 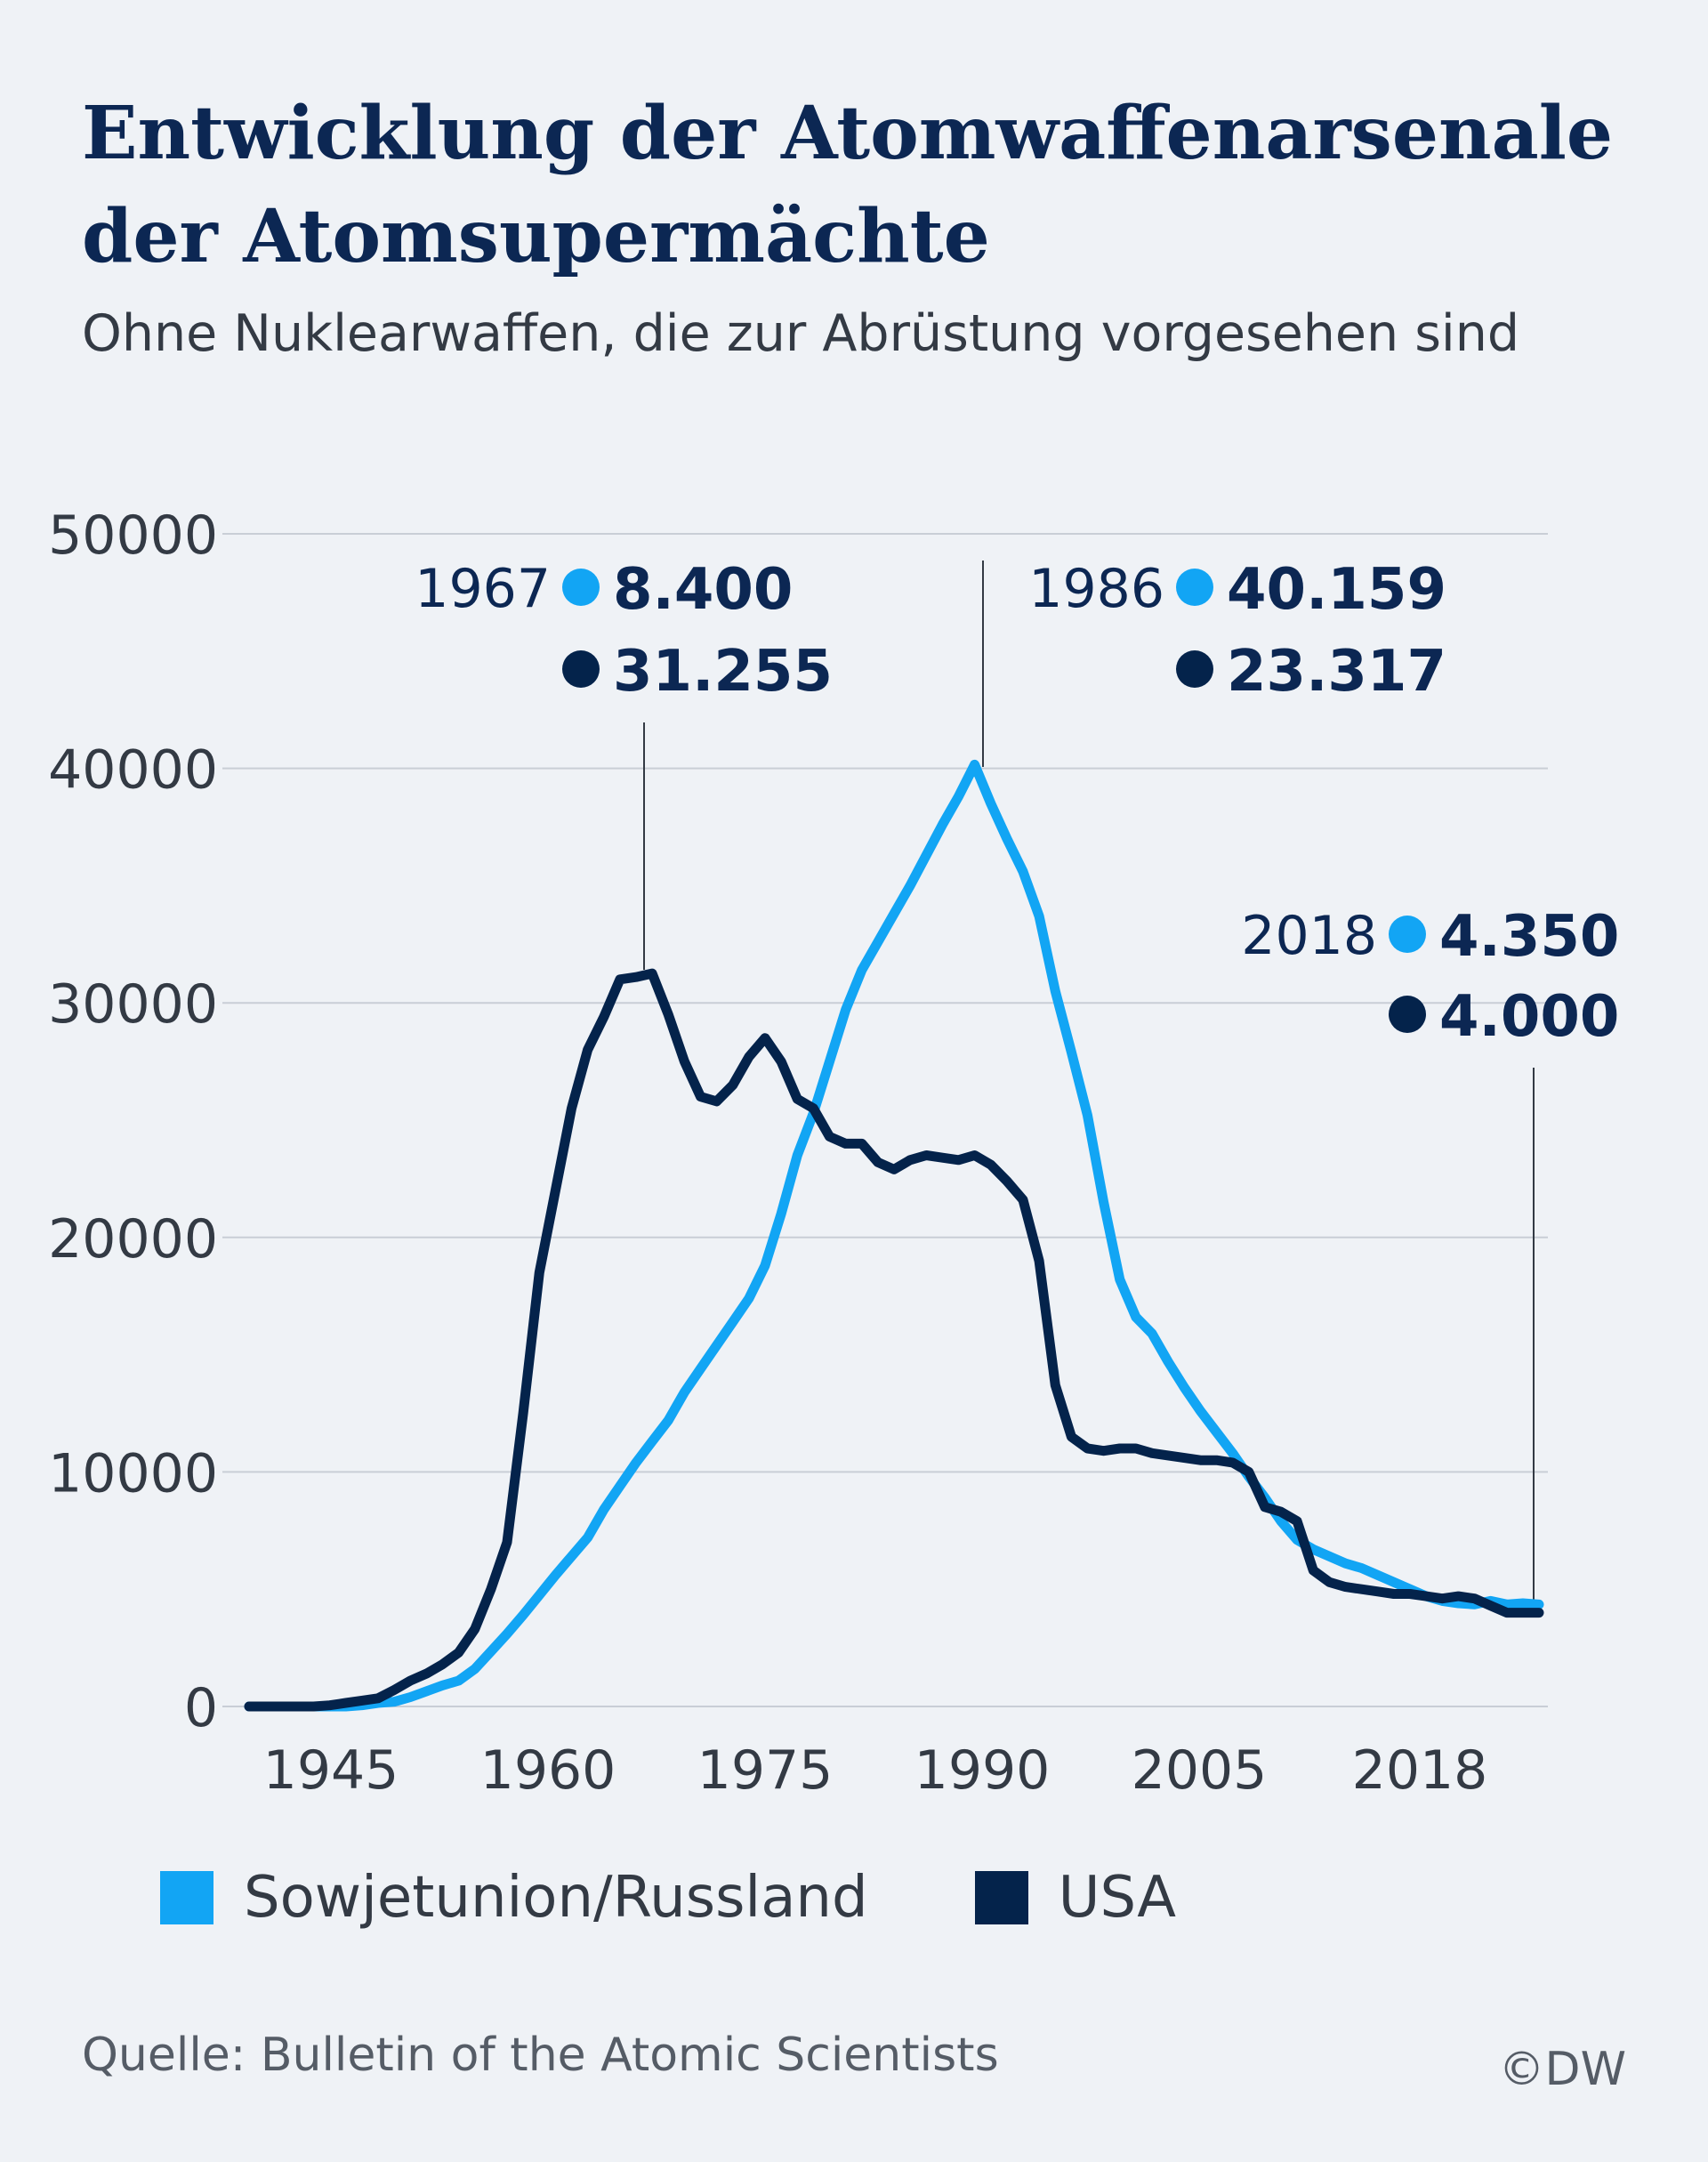 I want to click on annotation-year-1986: 1986, so click(x=1096, y=589).